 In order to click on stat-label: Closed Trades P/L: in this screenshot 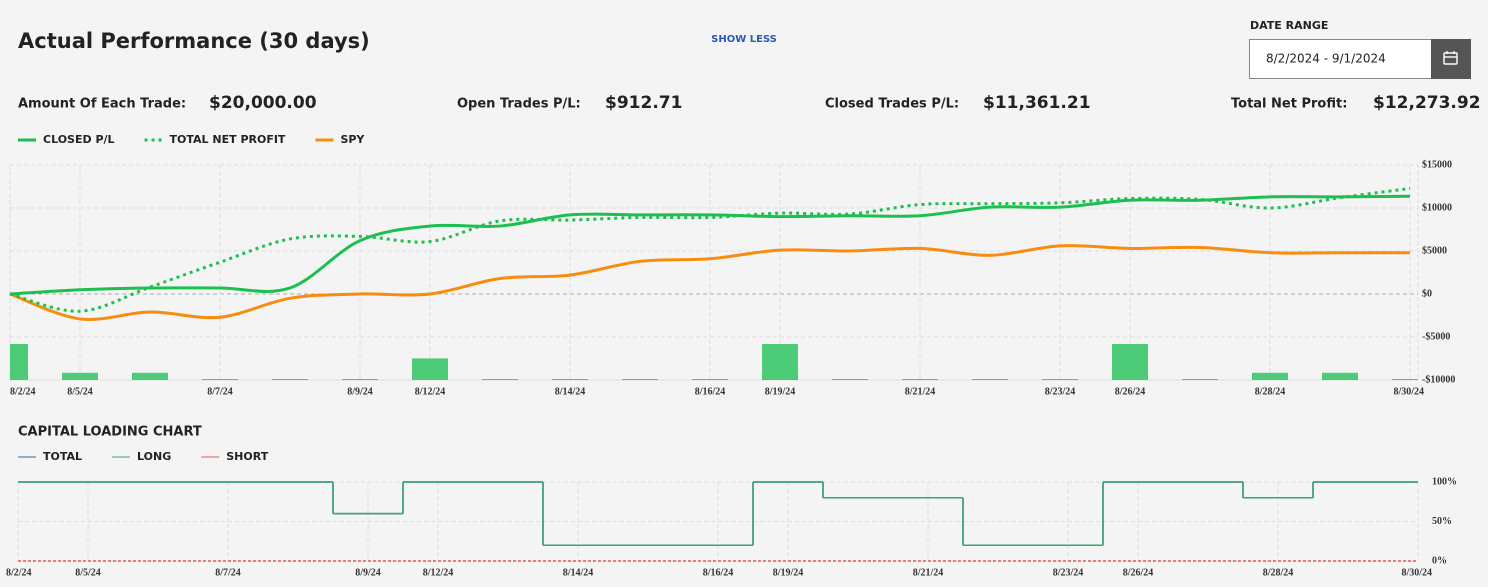, I will do `click(892, 104)`.